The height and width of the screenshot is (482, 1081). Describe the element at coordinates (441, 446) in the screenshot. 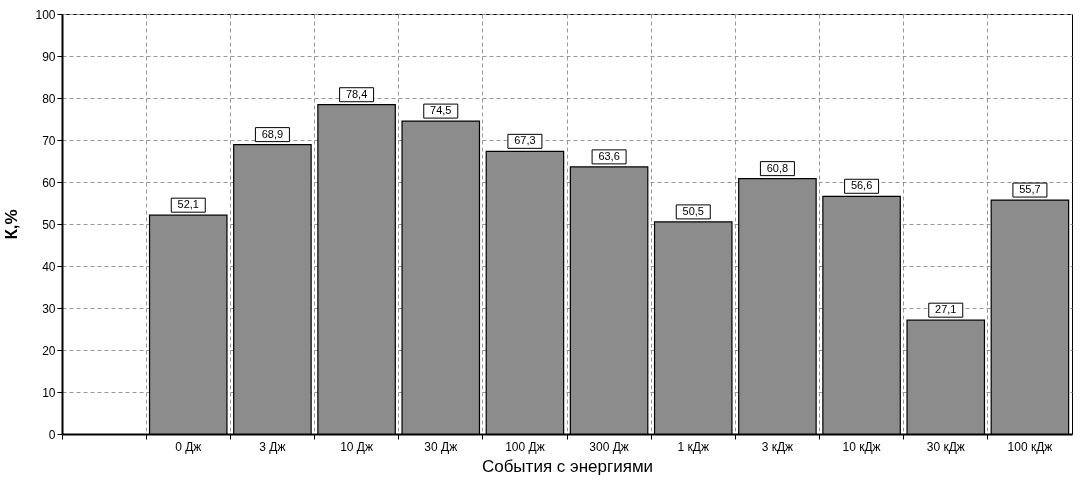

I see `x-tick-label: 30 Дж` at that location.